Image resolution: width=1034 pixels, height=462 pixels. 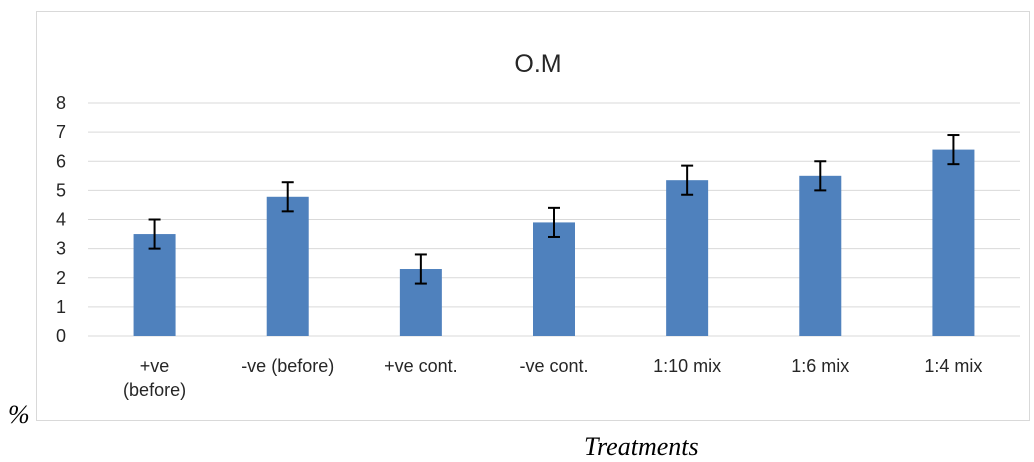 What do you see at coordinates (287, 366) in the screenshot?
I see `x-tick-label: -ve (before)` at bounding box center [287, 366].